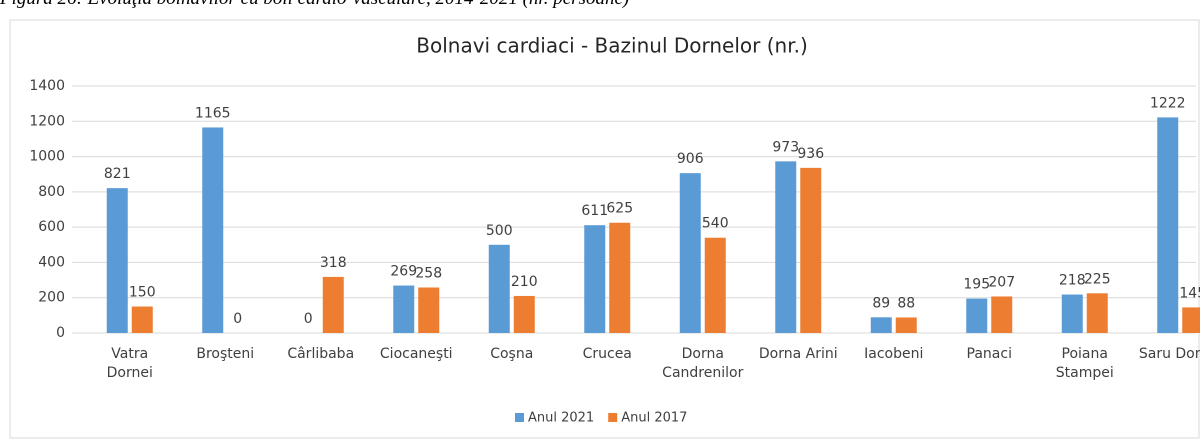  What do you see at coordinates (654, 418) in the screenshot?
I see `legend-label: Anul 2017` at bounding box center [654, 418].